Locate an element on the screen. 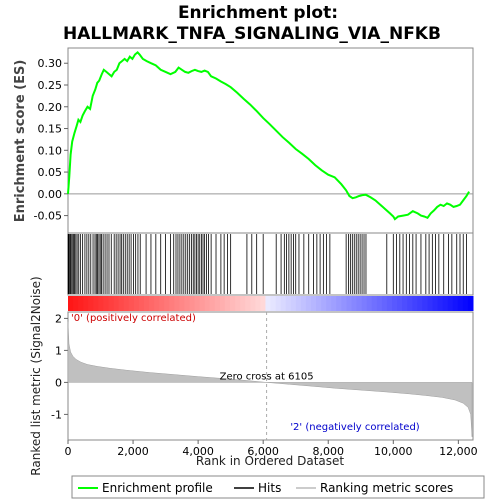 This screenshot has height=504, width=500. es-ytick-label: 0.10 is located at coordinates (50, 150).